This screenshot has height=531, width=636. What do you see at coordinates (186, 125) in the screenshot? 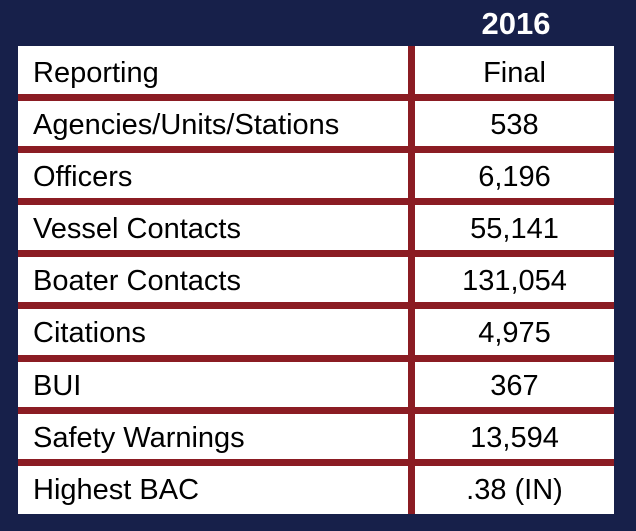
I see `row-label-agencies: Agencies/Units/Stations` at bounding box center [186, 125].